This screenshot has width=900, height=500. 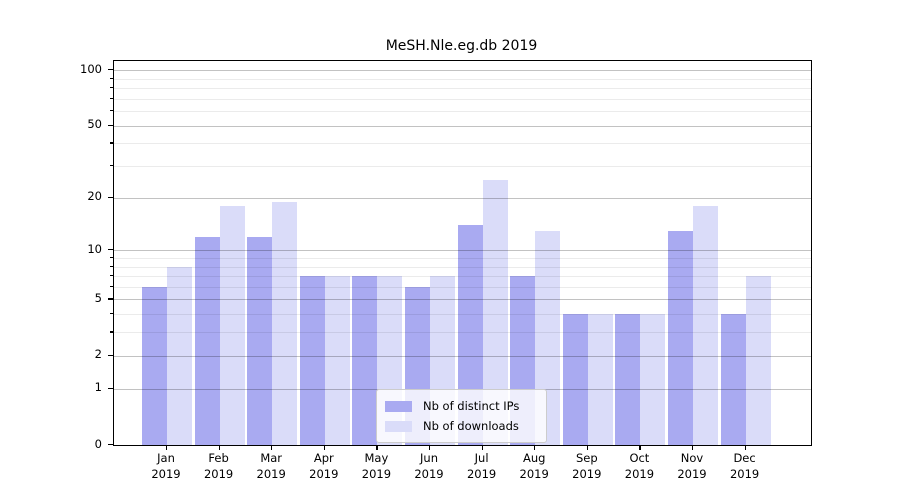 I want to click on bar-downloads-mar-2019, so click(x=285, y=323).